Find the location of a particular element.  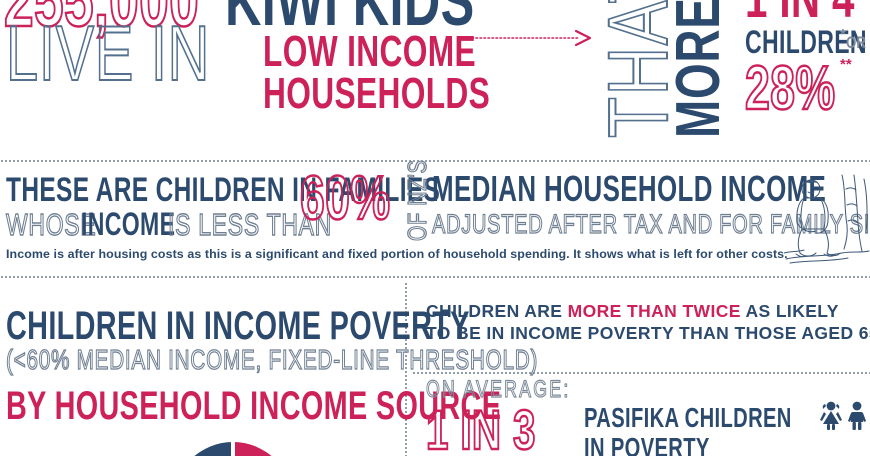

comparison-line-1: CHILDREN ARE MORE THAN TWICE AS LIKELY is located at coordinates (632, 311).